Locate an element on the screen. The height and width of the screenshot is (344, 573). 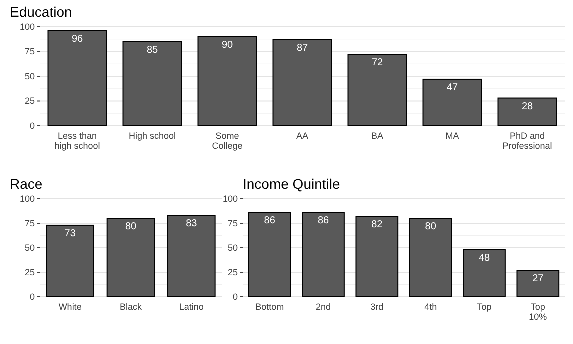
data-label: 72 is located at coordinates (378, 63).